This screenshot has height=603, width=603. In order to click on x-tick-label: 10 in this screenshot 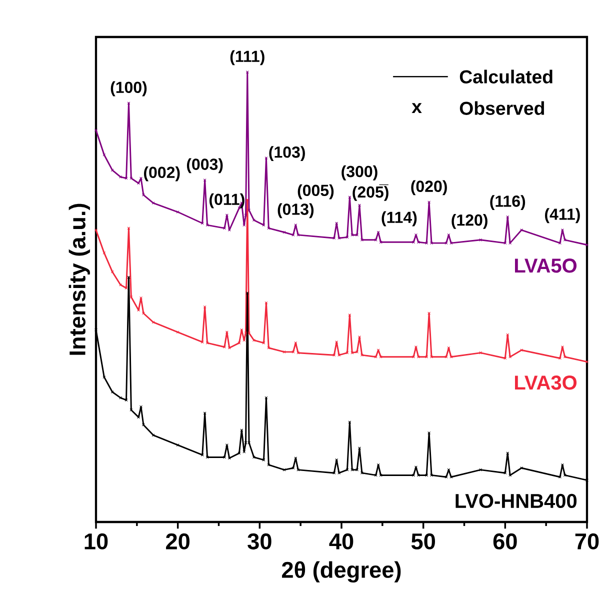, I will do `click(96, 541)`.